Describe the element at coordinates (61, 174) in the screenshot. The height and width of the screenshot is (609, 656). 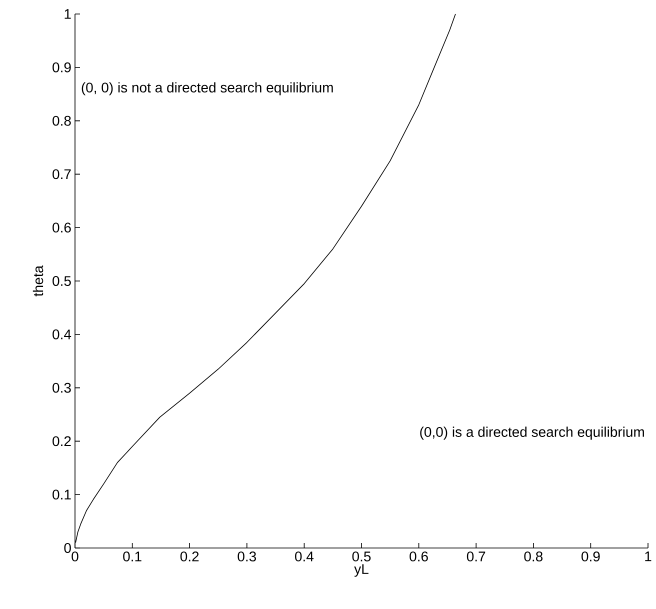
I see `y-tick-label: 0.7` at that location.